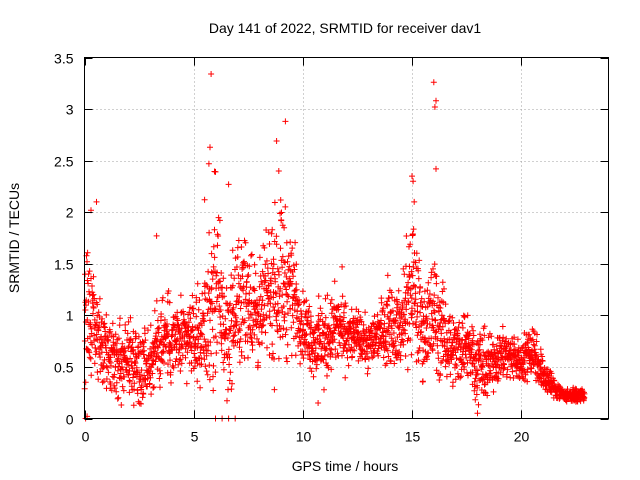 This screenshot has height=480, width=640. What do you see at coordinates (64, 368) in the screenshot?
I see `y-tick-label: 0.5` at bounding box center [64, 368].